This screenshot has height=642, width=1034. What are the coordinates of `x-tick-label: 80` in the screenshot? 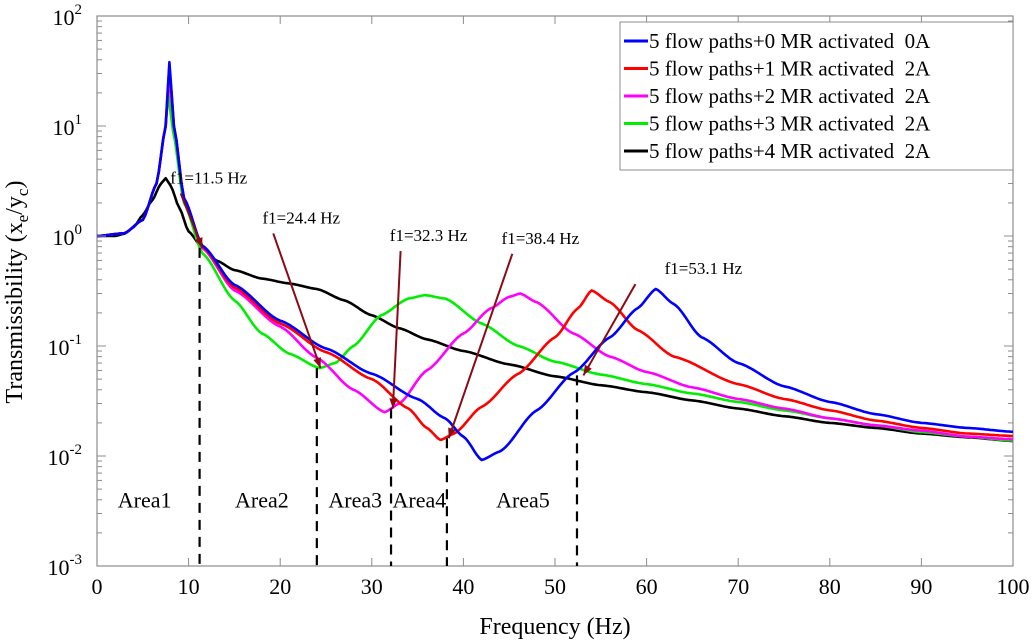 It's located at (830, 586).